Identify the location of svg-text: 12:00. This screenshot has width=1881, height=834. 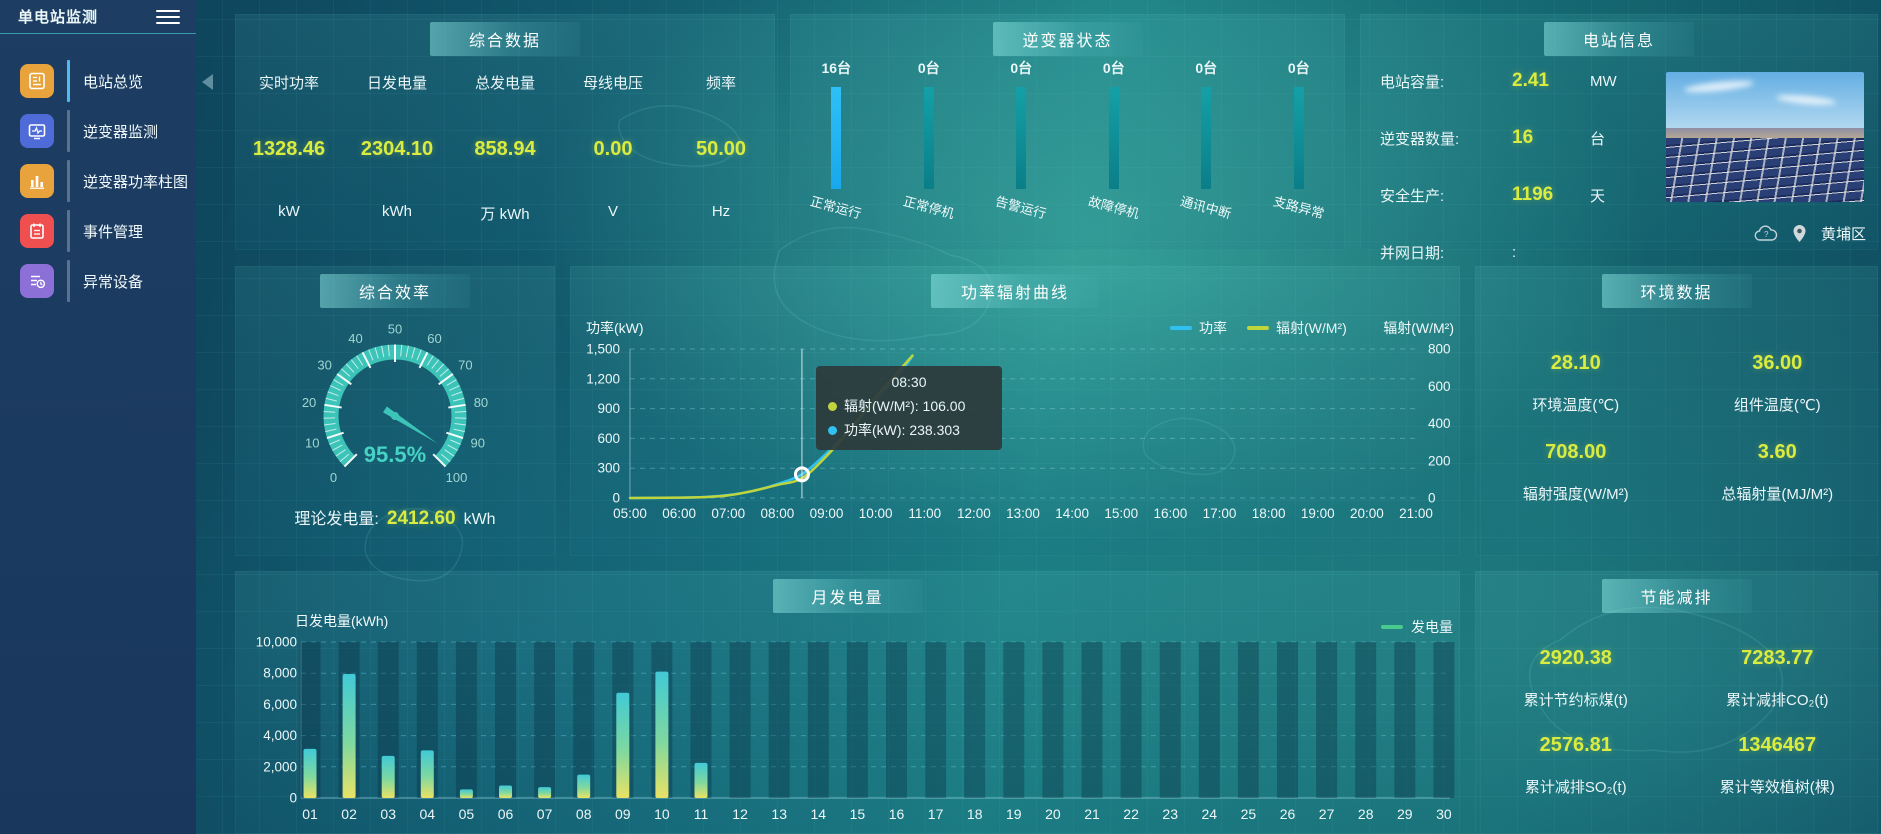
(974, 513).